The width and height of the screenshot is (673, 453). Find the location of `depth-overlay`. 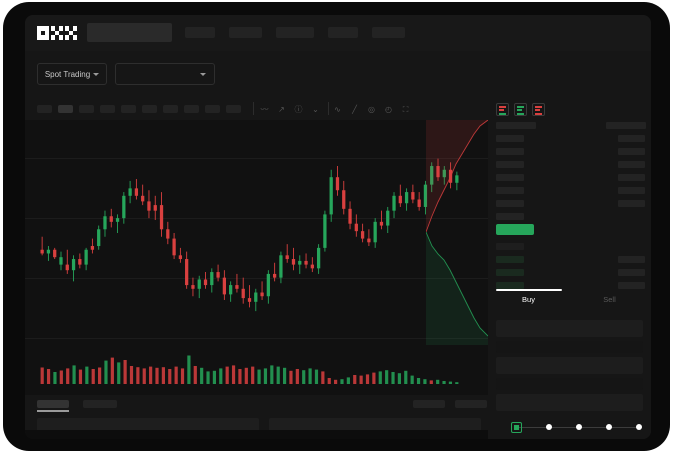

depth-overlay is located at coordinates (457, 232).